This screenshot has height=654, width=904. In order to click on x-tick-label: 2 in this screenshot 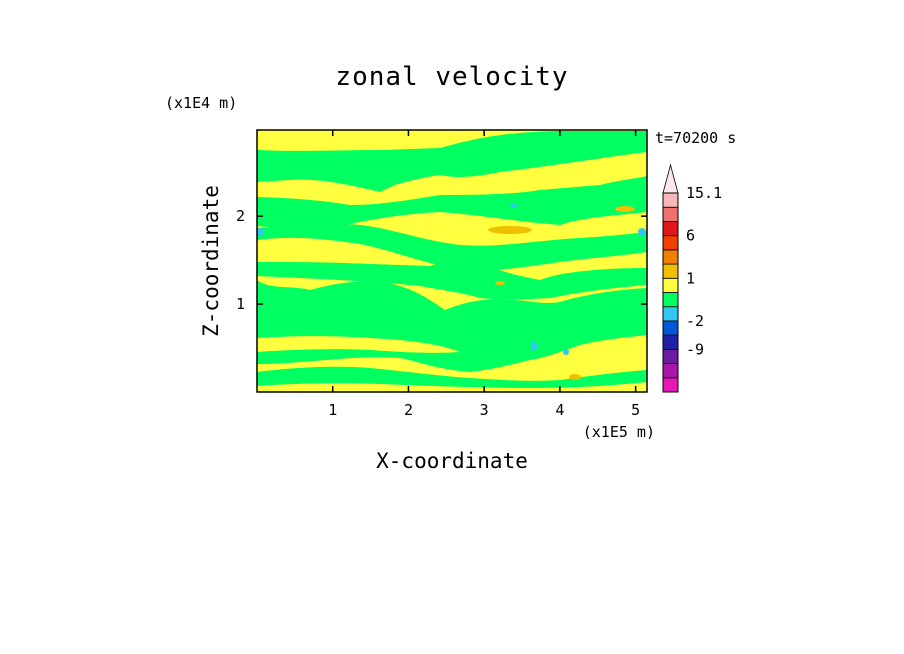, I will do `click(408, 410)`.